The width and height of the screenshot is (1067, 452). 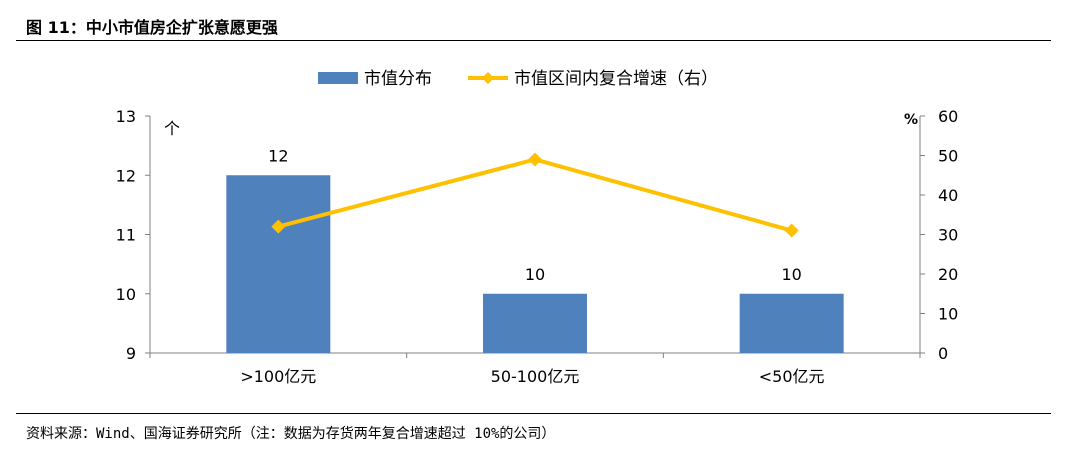 I want to click on y-right-tick-label: 40, so click(x=948, y=195).